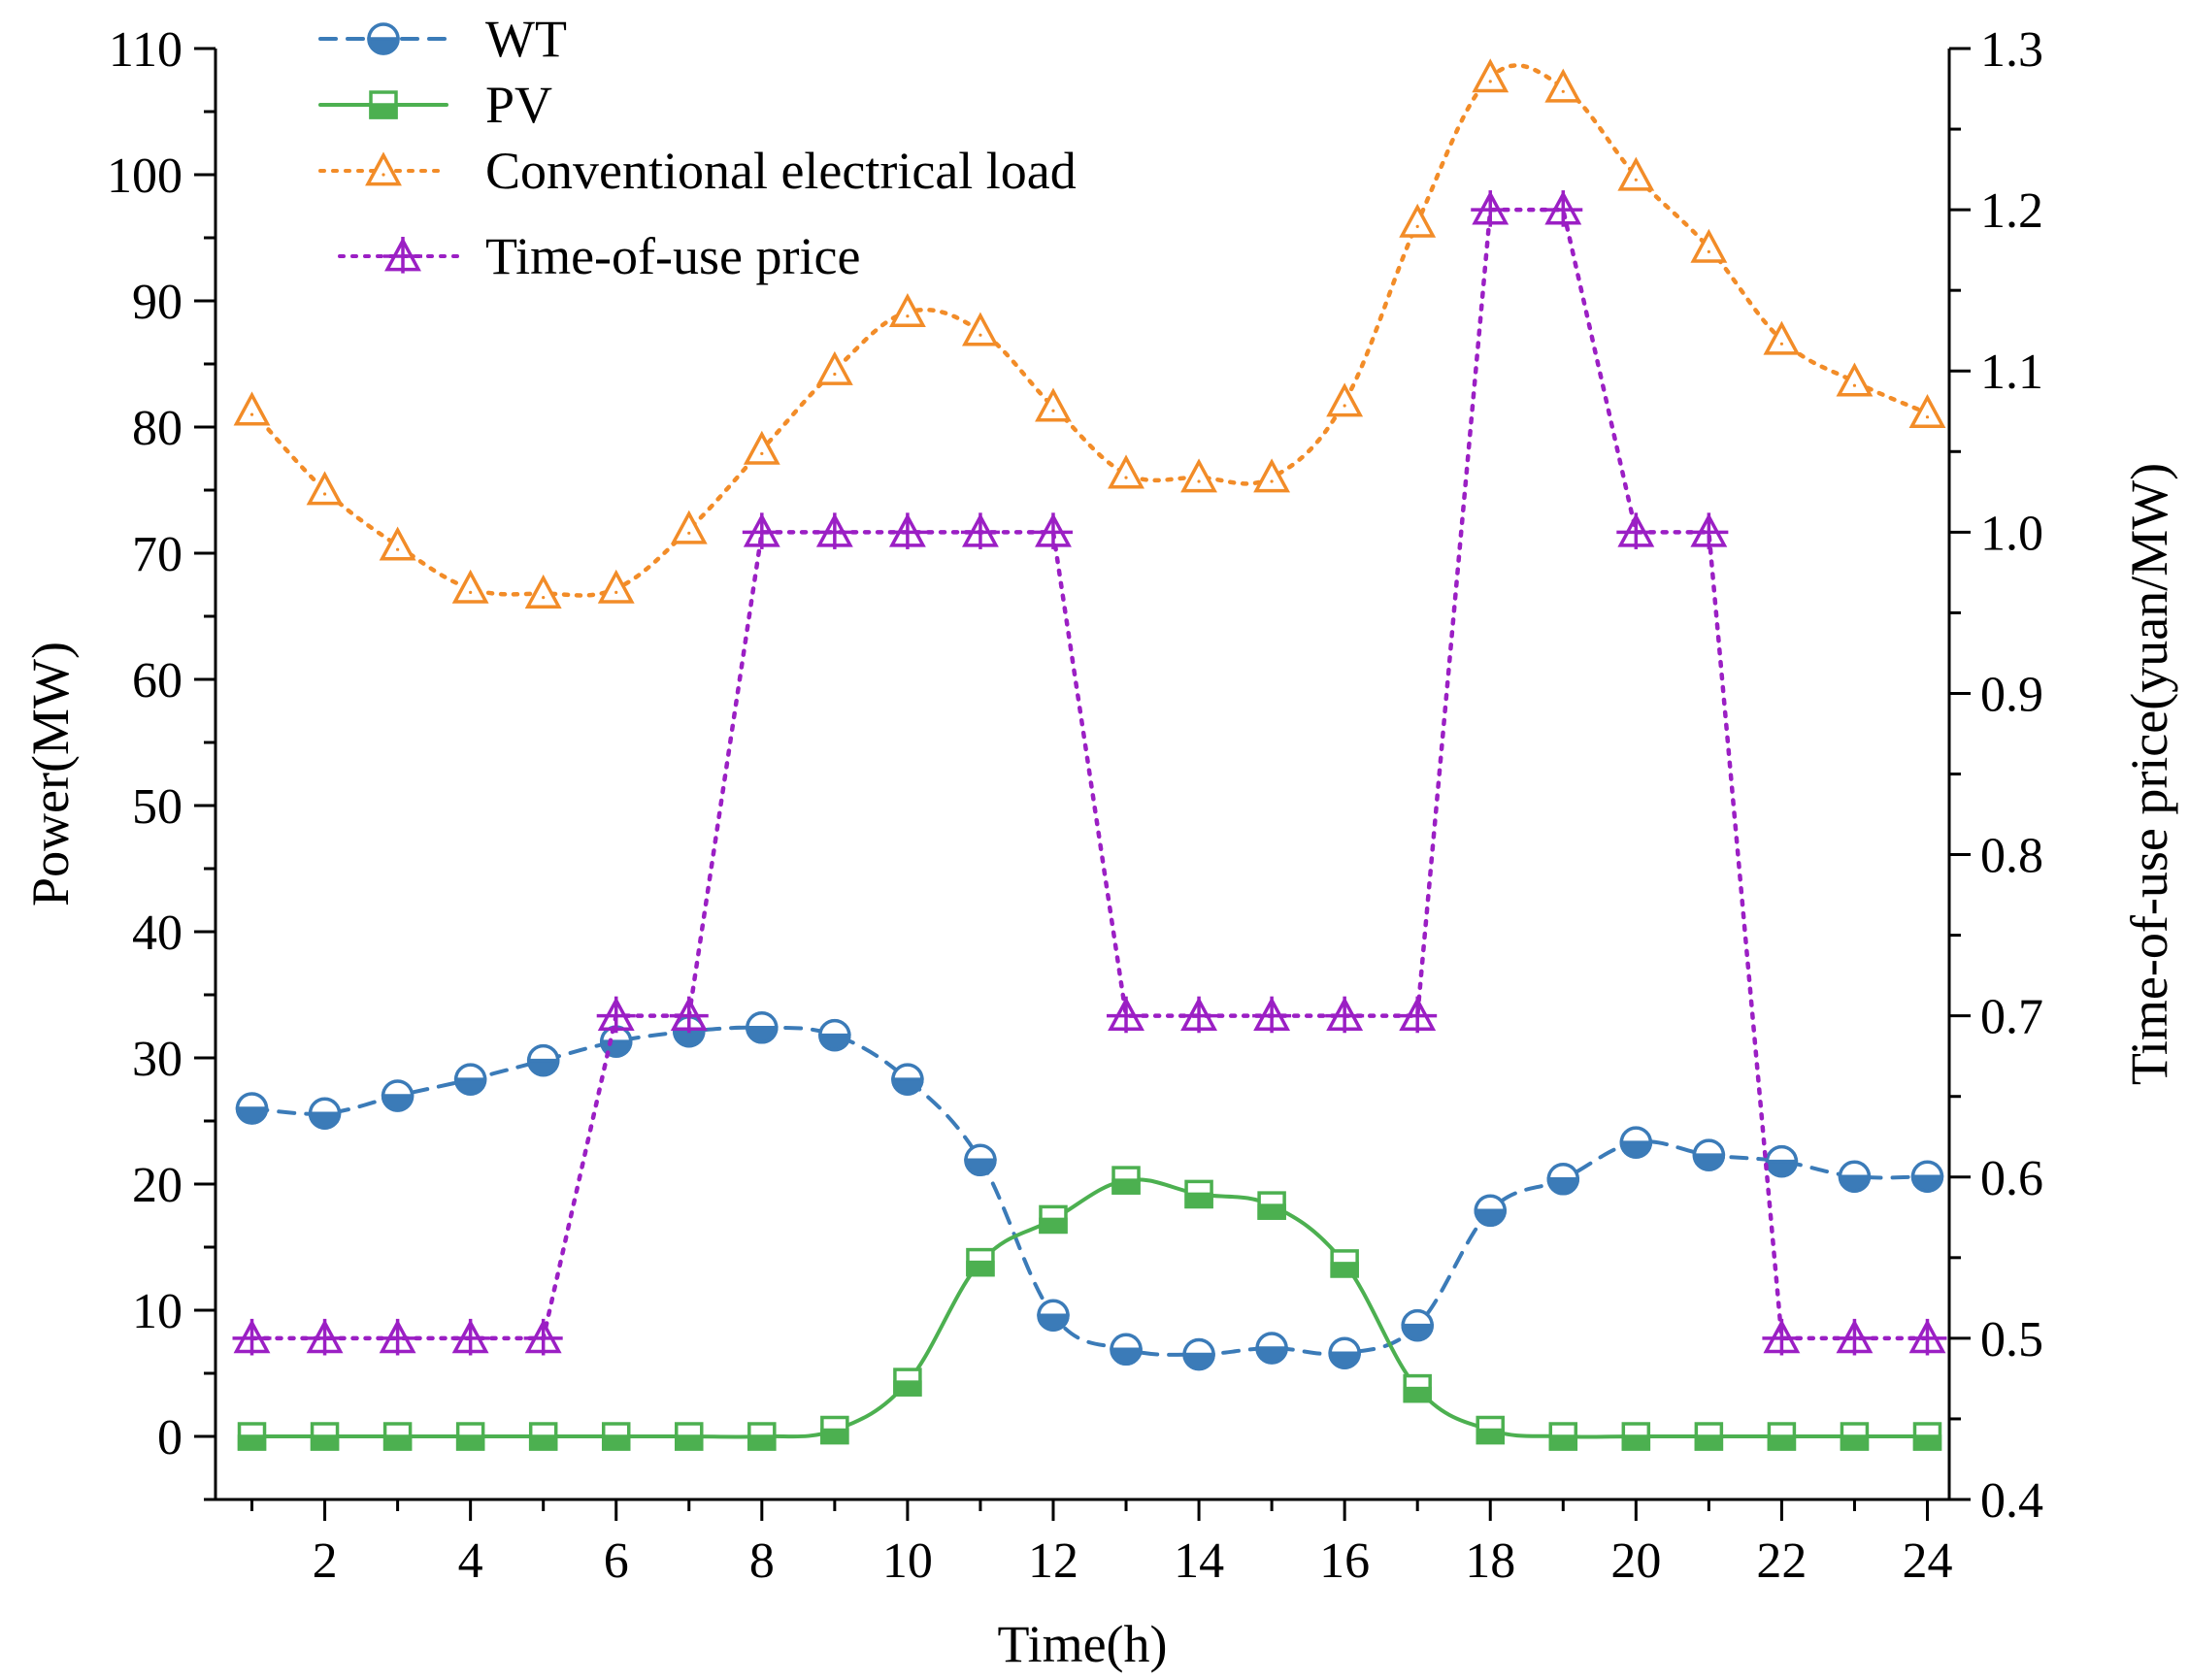  I want to click on legend-label: PV, so click(518, 105).